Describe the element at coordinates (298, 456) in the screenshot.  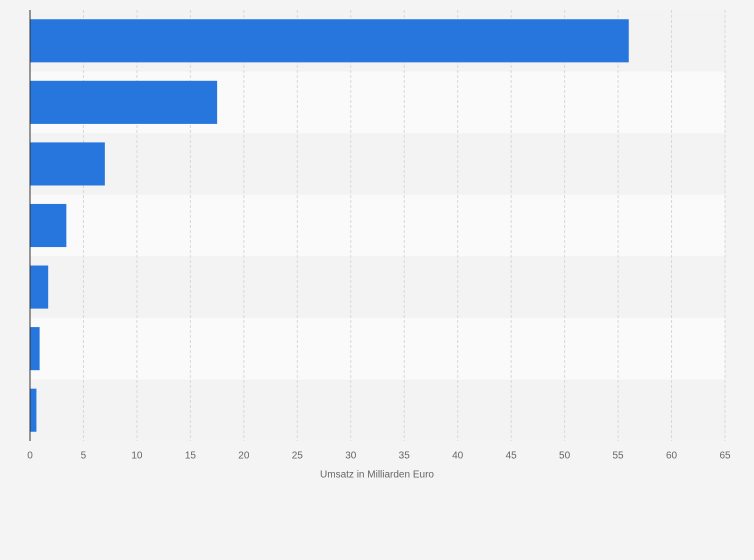
I see `x-tick-label: 25` at that location.